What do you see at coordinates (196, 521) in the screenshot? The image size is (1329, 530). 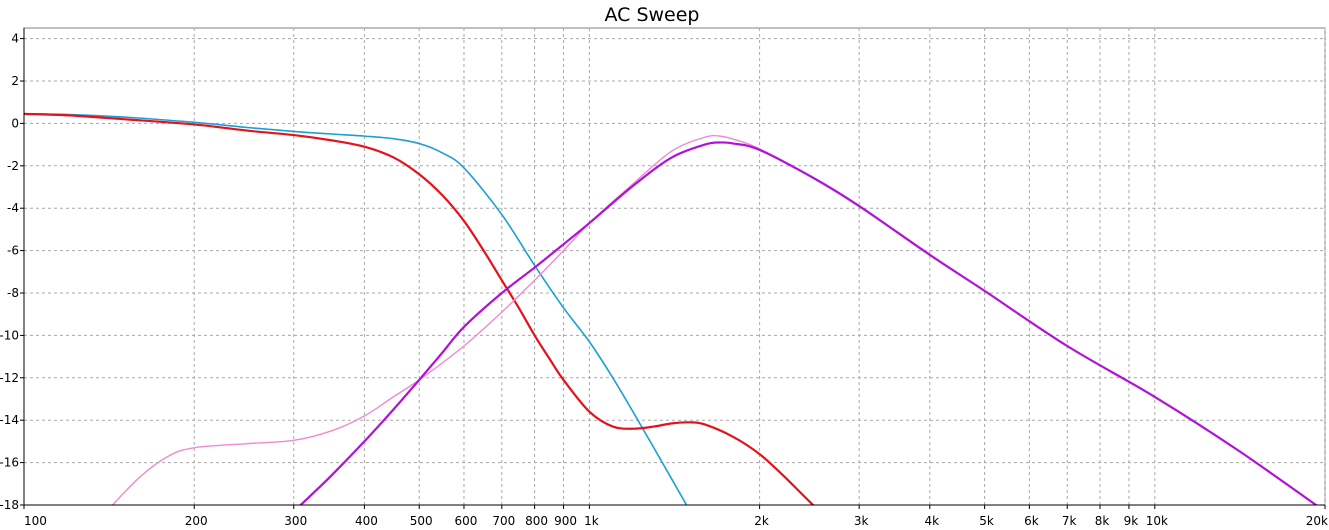 I see `x-tick-label: 200` at bounding box center [196, 521].